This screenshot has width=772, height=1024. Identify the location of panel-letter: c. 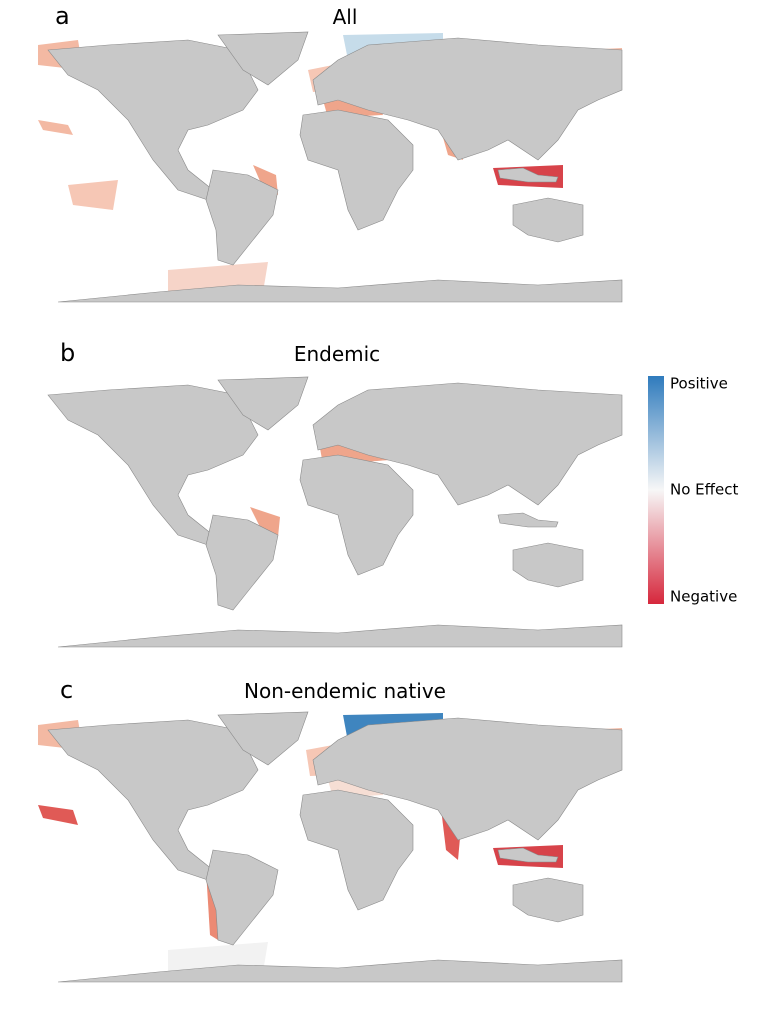
(66, 690).